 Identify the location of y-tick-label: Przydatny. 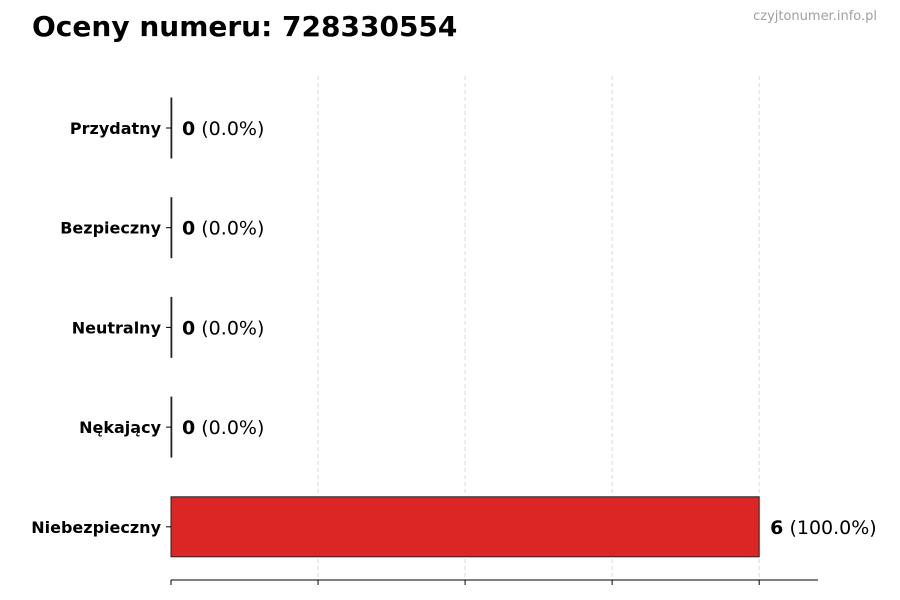
(116, 128).